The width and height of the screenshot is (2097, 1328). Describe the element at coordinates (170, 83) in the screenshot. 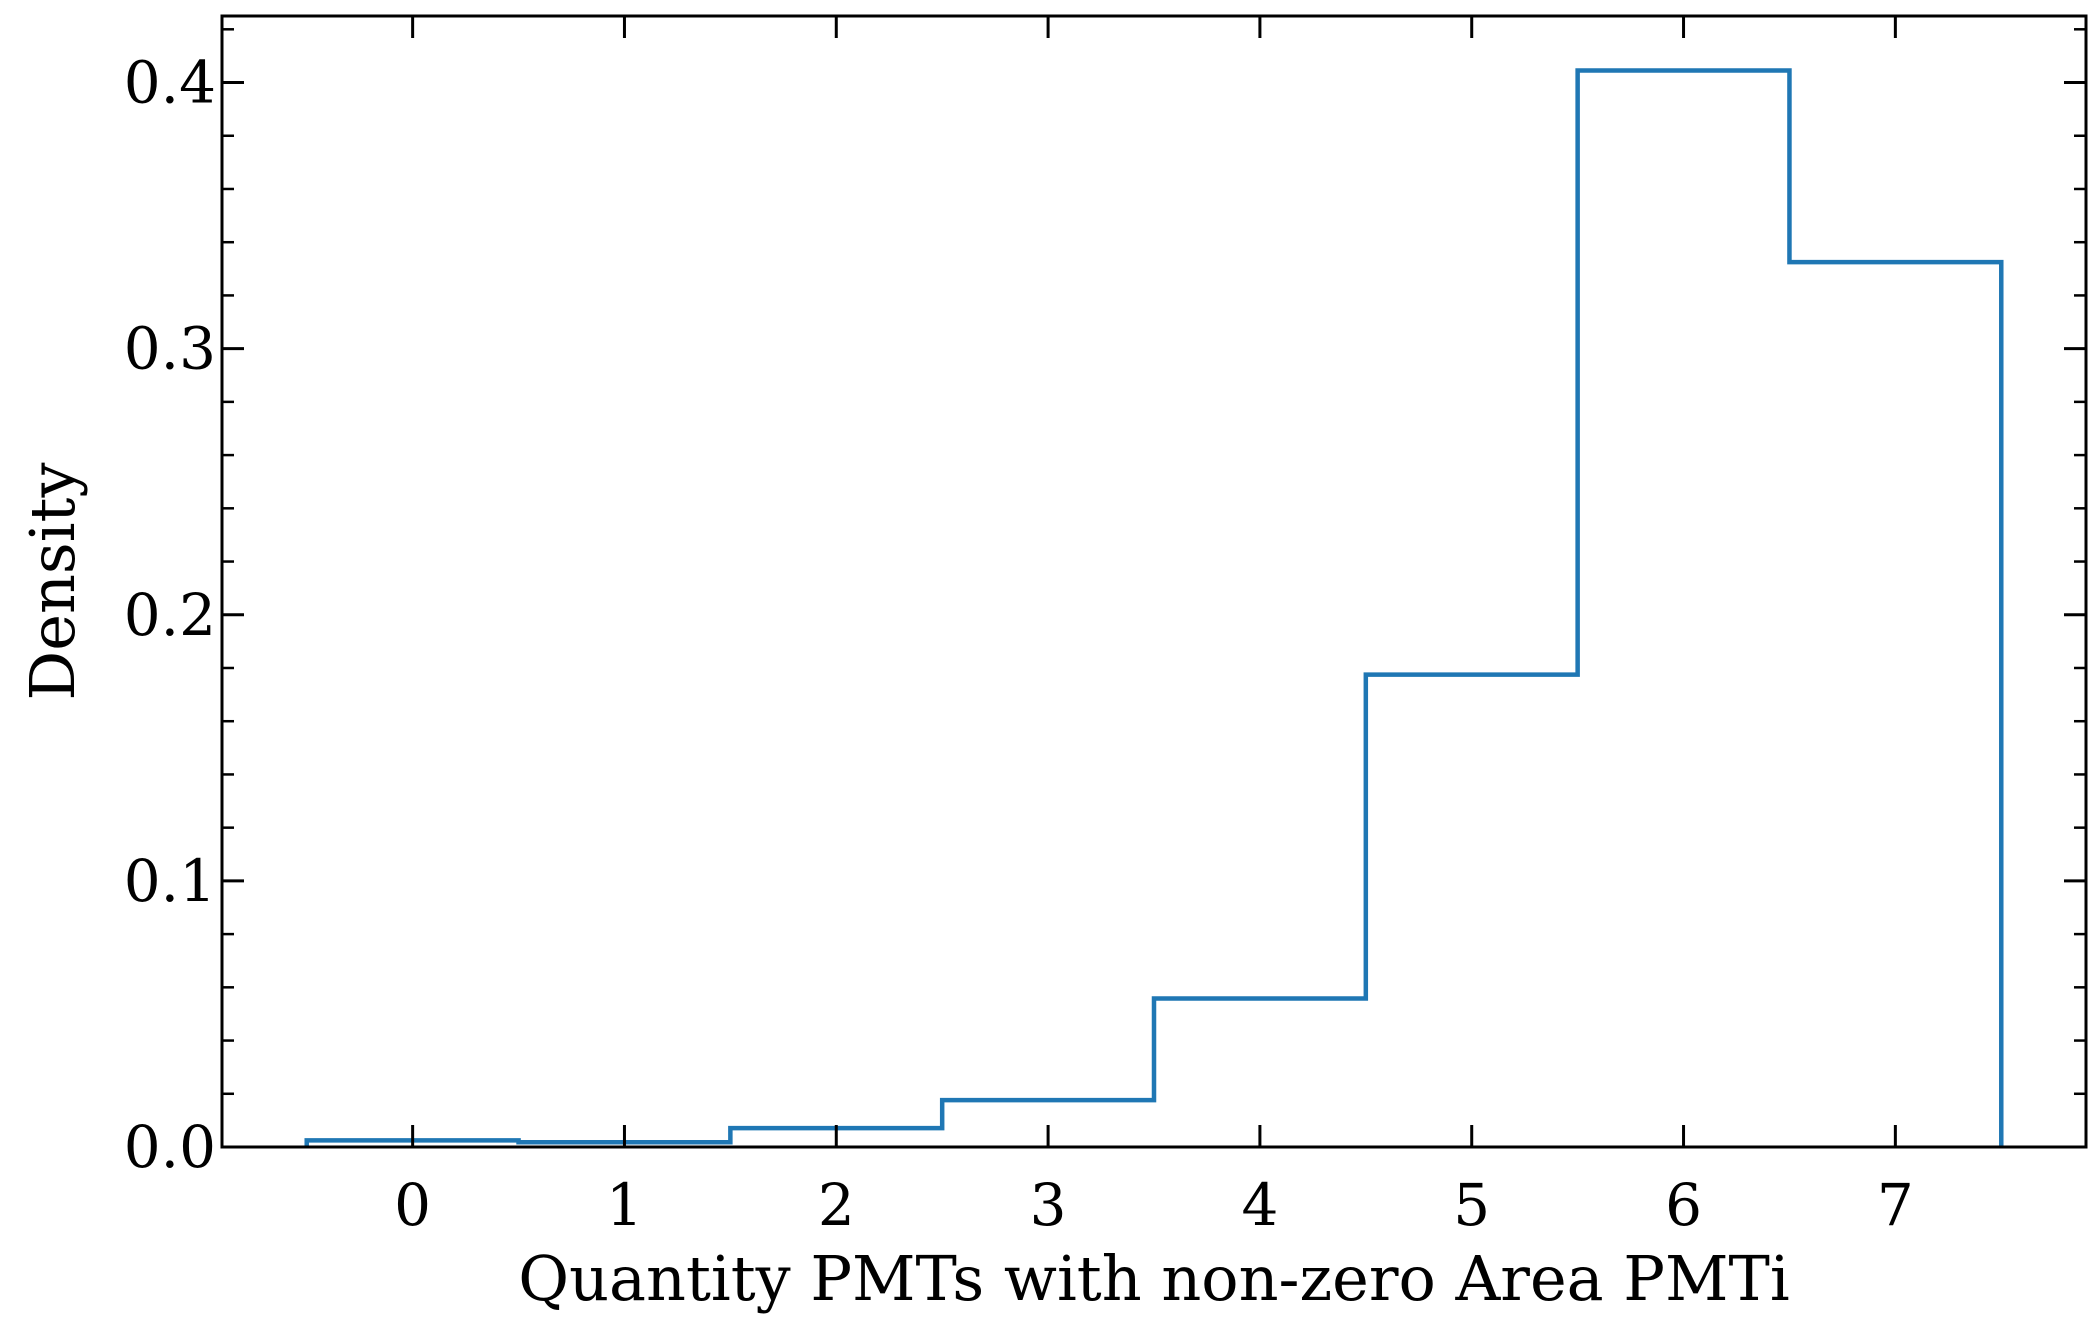

I see `y-tick-label: 0.4` at that location.